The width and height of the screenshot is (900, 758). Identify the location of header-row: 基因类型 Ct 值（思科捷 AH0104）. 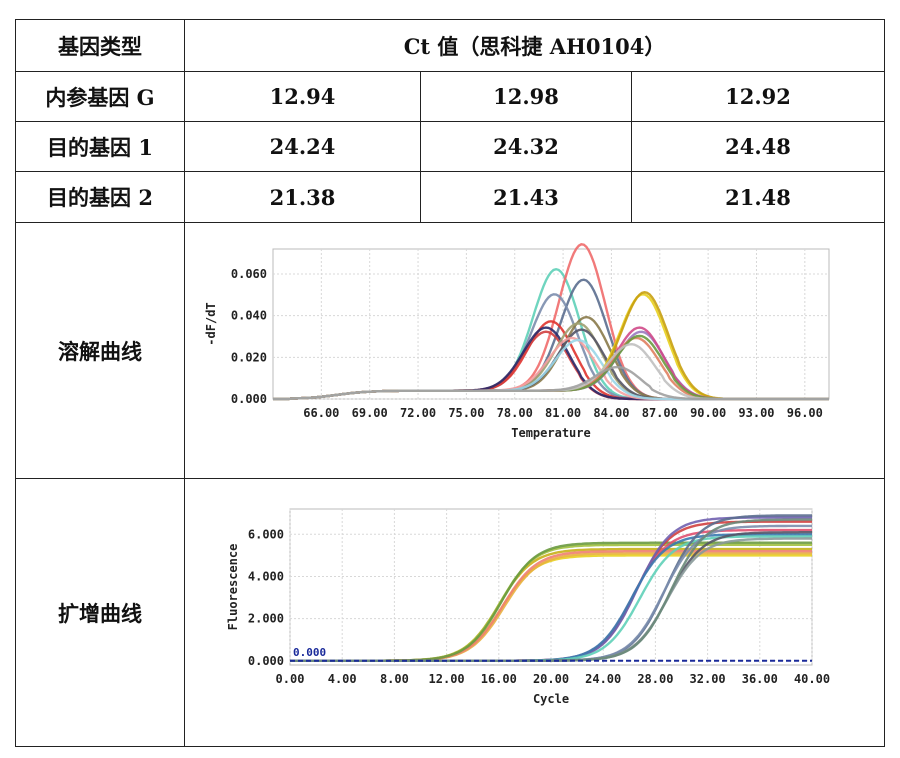
(450, 45).